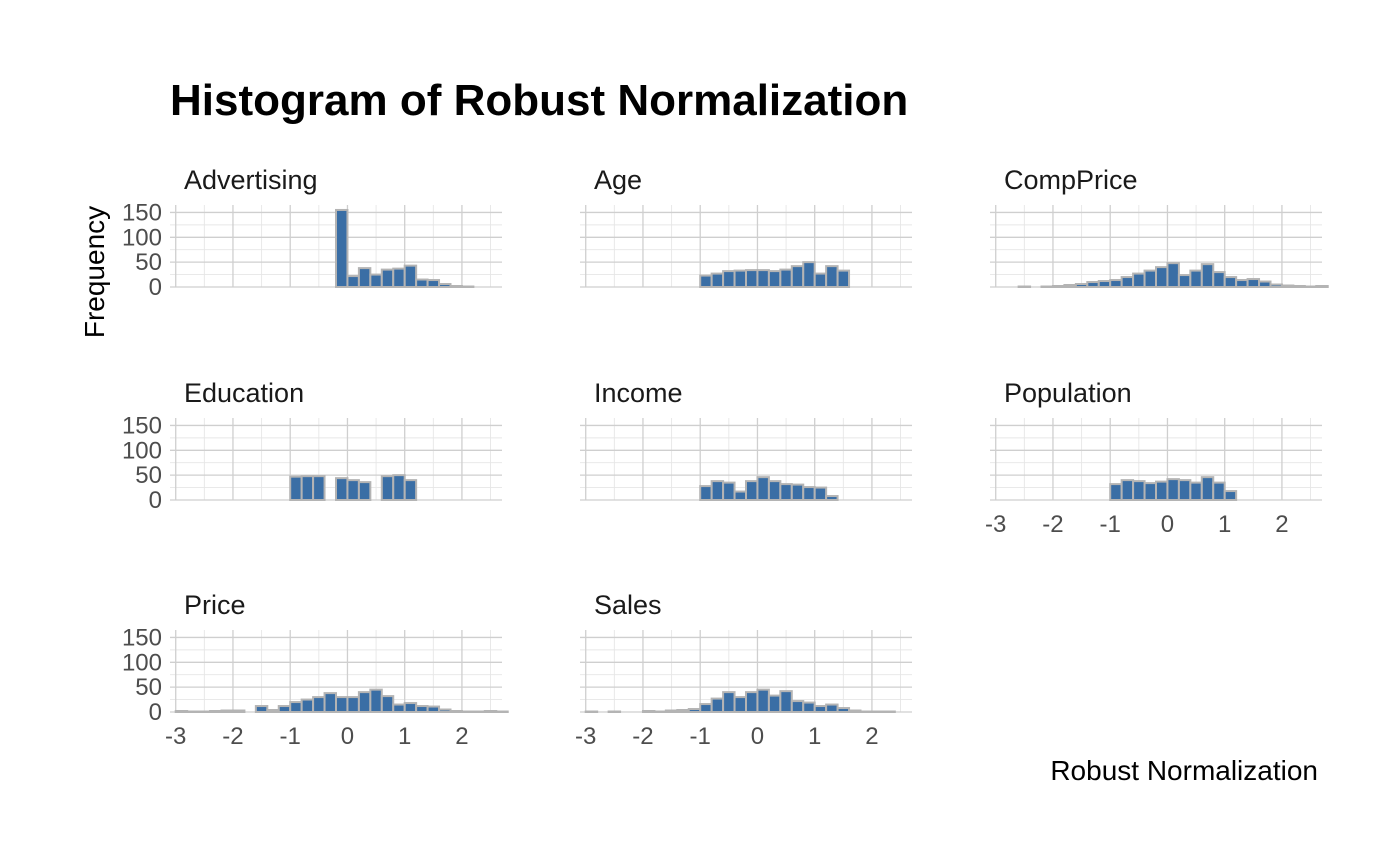 This screenshot has width=1400, height=866. I want to click on panel-title: Income, so click(638, 393).